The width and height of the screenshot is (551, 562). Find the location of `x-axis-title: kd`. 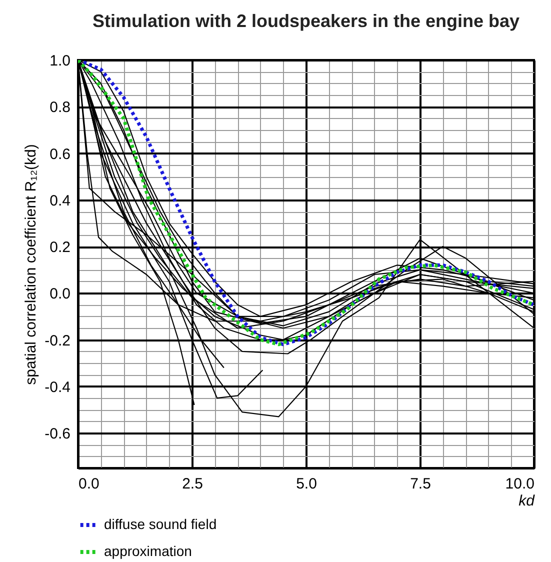

x-axis-title: kd is located at coordinates (527, 501).